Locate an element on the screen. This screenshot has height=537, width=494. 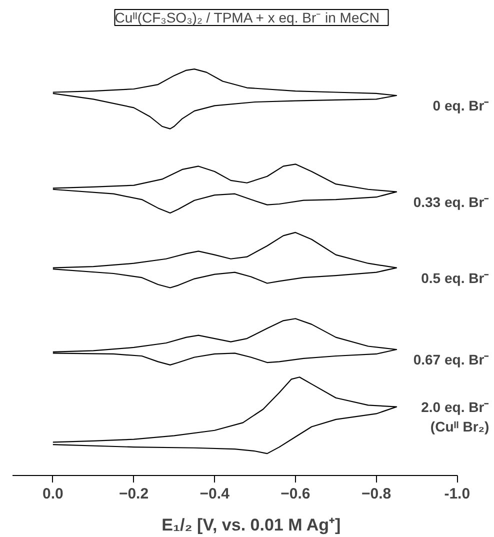
series-label: 0.67 eq. Br⁻ is located at coordinates (451, 360).